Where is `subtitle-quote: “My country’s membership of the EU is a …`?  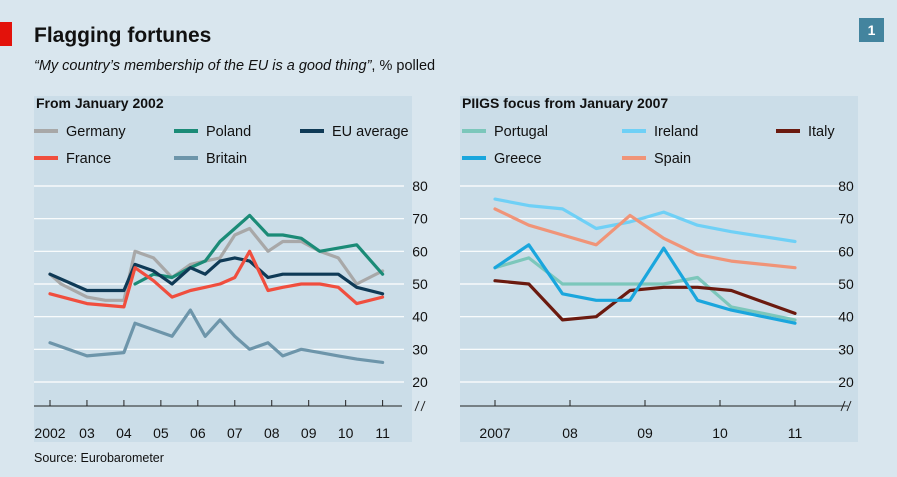
subtitle-quote: “My country’s membership of the EU is a … is located at coordinates (203, 66).